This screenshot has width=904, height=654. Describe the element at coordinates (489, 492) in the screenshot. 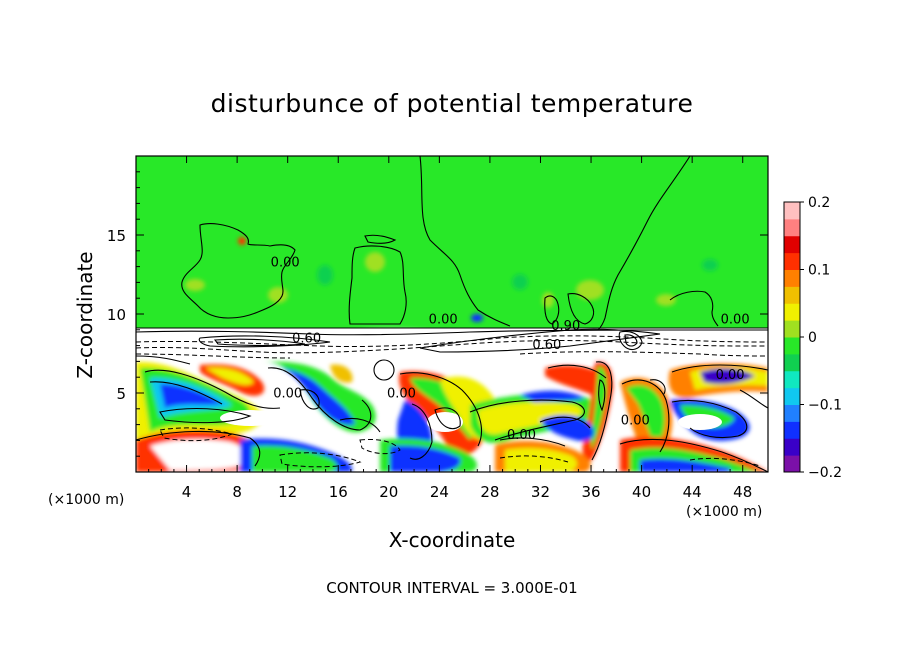

I see `x-tick-label: 28` at that location.